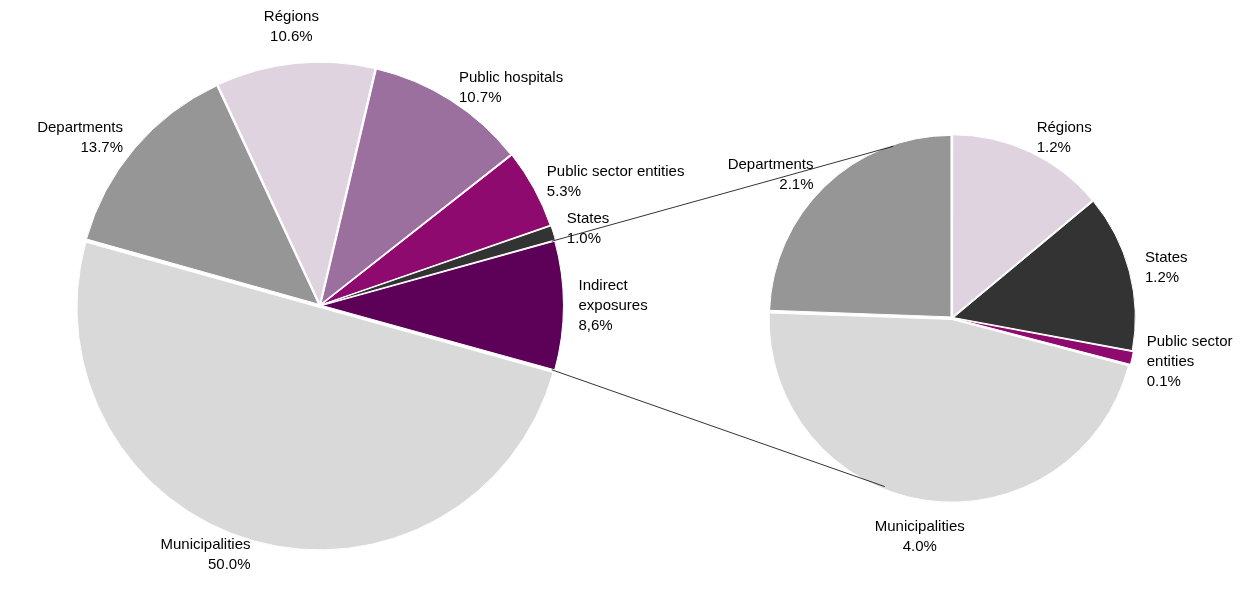 This screenshot has height=613, width=1254. Describe the element at coordinates (584, 237) in the screenshot. I see `data-label: 1.0%` at that location.